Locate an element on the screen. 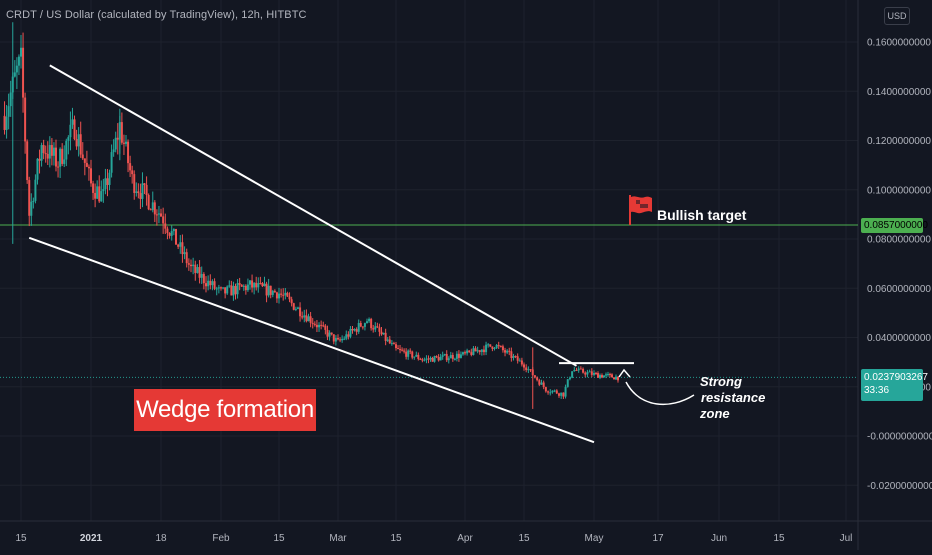  arrow-head-icon is located at coordinates (624, 373).